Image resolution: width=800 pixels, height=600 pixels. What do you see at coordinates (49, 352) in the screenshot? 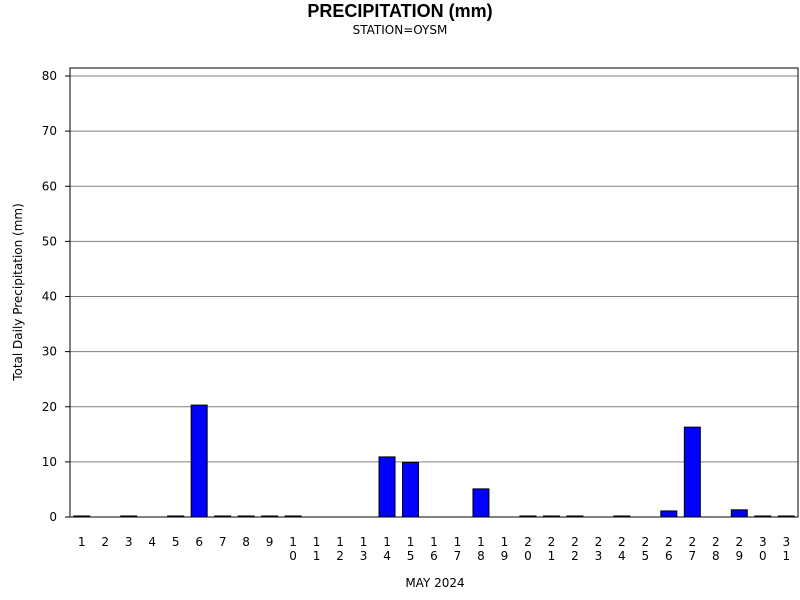
I see `y-tick-label: 30` at bounding box center [49, 352].